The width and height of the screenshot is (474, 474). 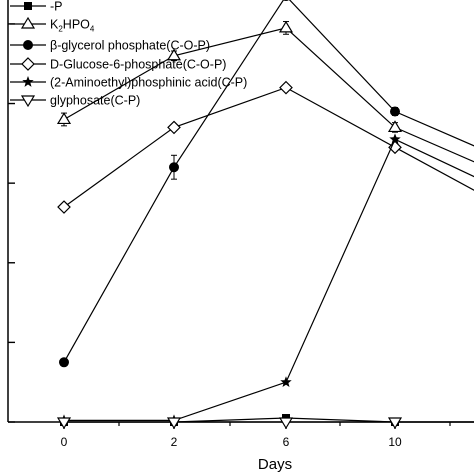 What do you see at coordinates (130, 46) in the screenshot?
I see `legend-label: β-glycerol phosphate(C-O-P)` at bounding box center [130, 46].